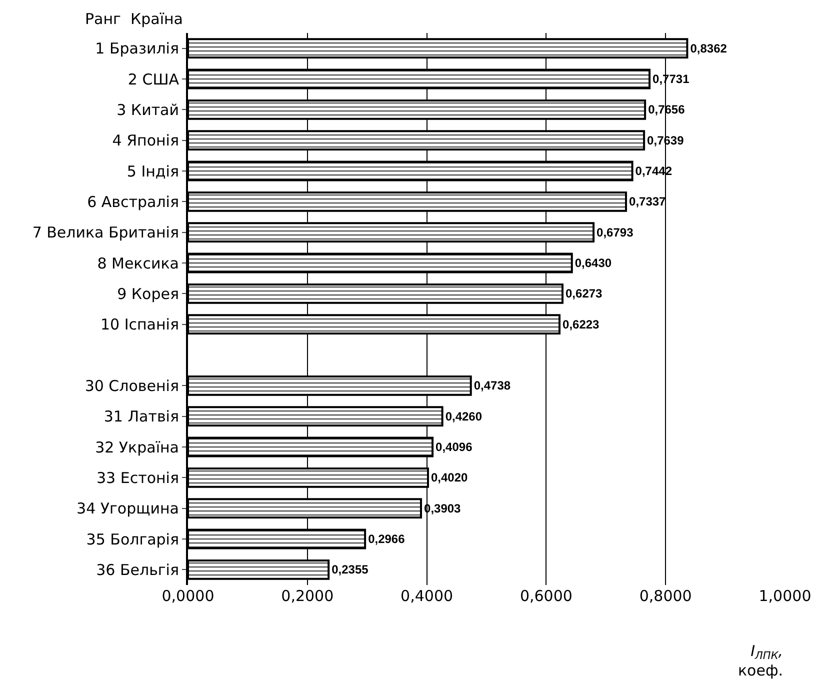 The height and width of the screenshot is (692, 830). What do you see at coordinates (593, 263) in the screenshot?
I see `data-label: 0,6430` at bounding box center [593, 263].